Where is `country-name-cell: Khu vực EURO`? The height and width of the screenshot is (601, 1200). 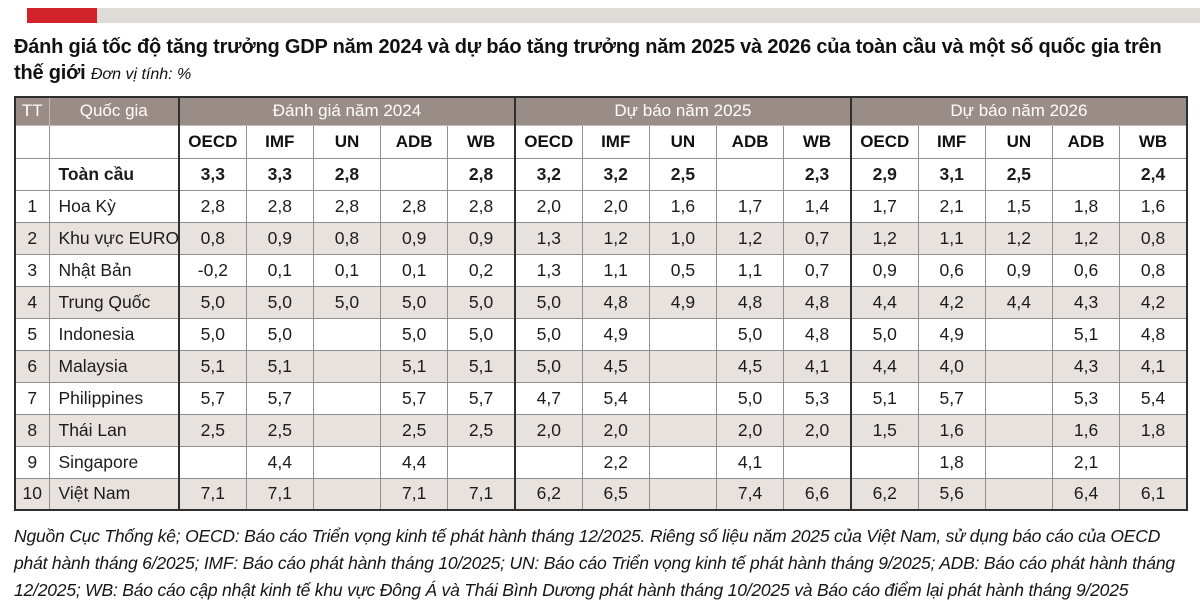
country-name-cell: Khu vực EURO is located at coordinates (114, 238).